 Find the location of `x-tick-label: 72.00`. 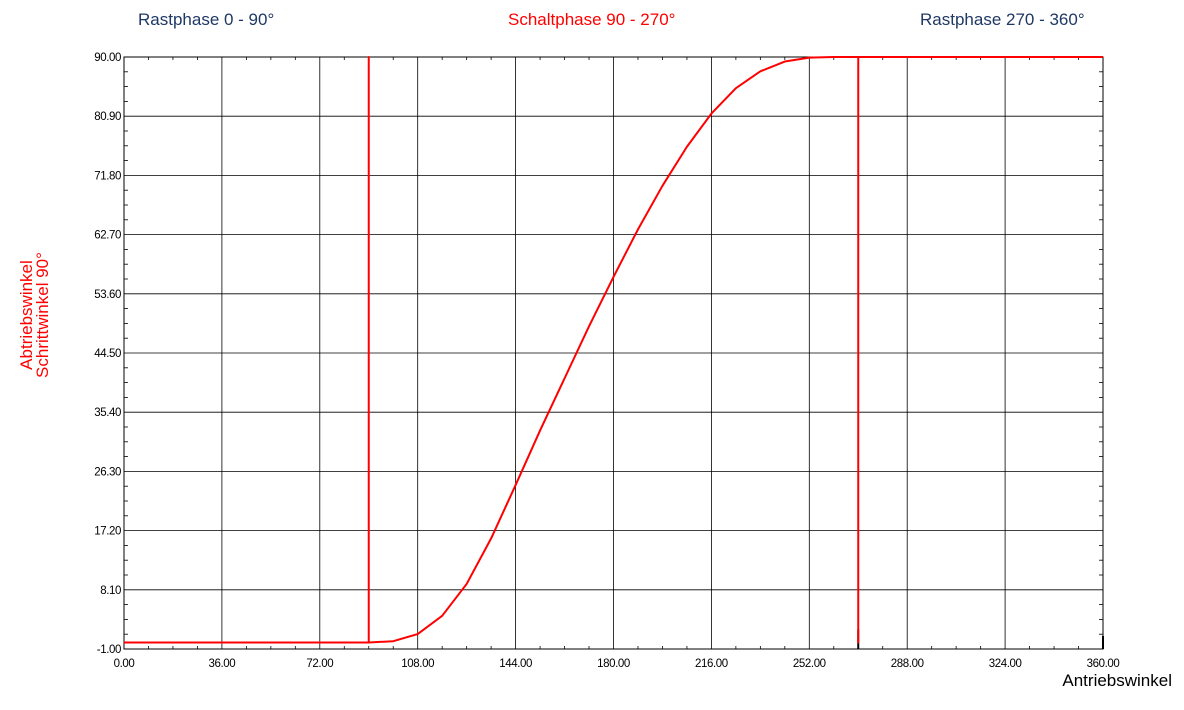

x-tick-label: 72.00 is located at coordinates (319, 664).